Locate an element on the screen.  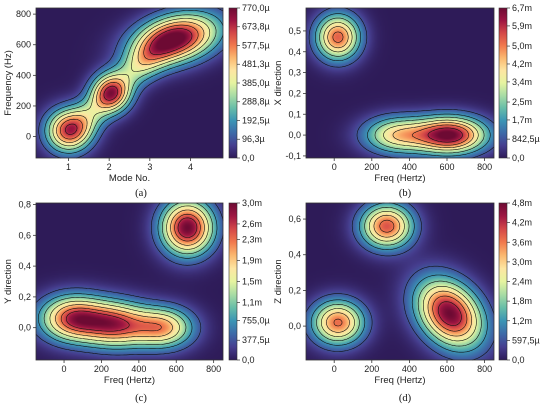
colorbar-tick-label-a-1: 96,3µ is located at coordinates (253, 139).